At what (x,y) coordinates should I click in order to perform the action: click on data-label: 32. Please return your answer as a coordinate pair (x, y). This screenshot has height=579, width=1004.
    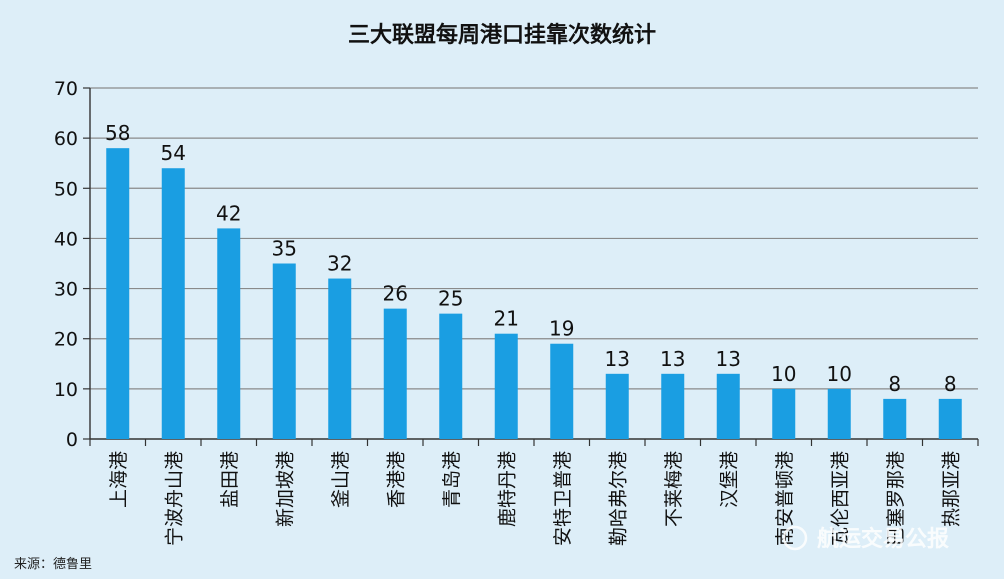
    Looking at the image, I should click on (339, 264).